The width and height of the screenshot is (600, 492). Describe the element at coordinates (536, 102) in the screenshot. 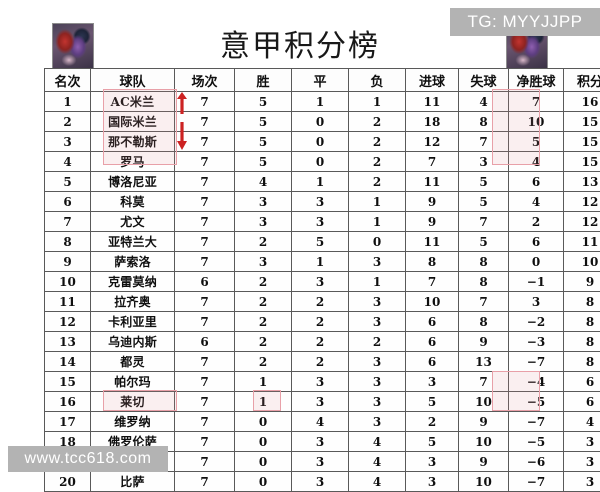

I see `cell-goal-diff: 7` at that location.